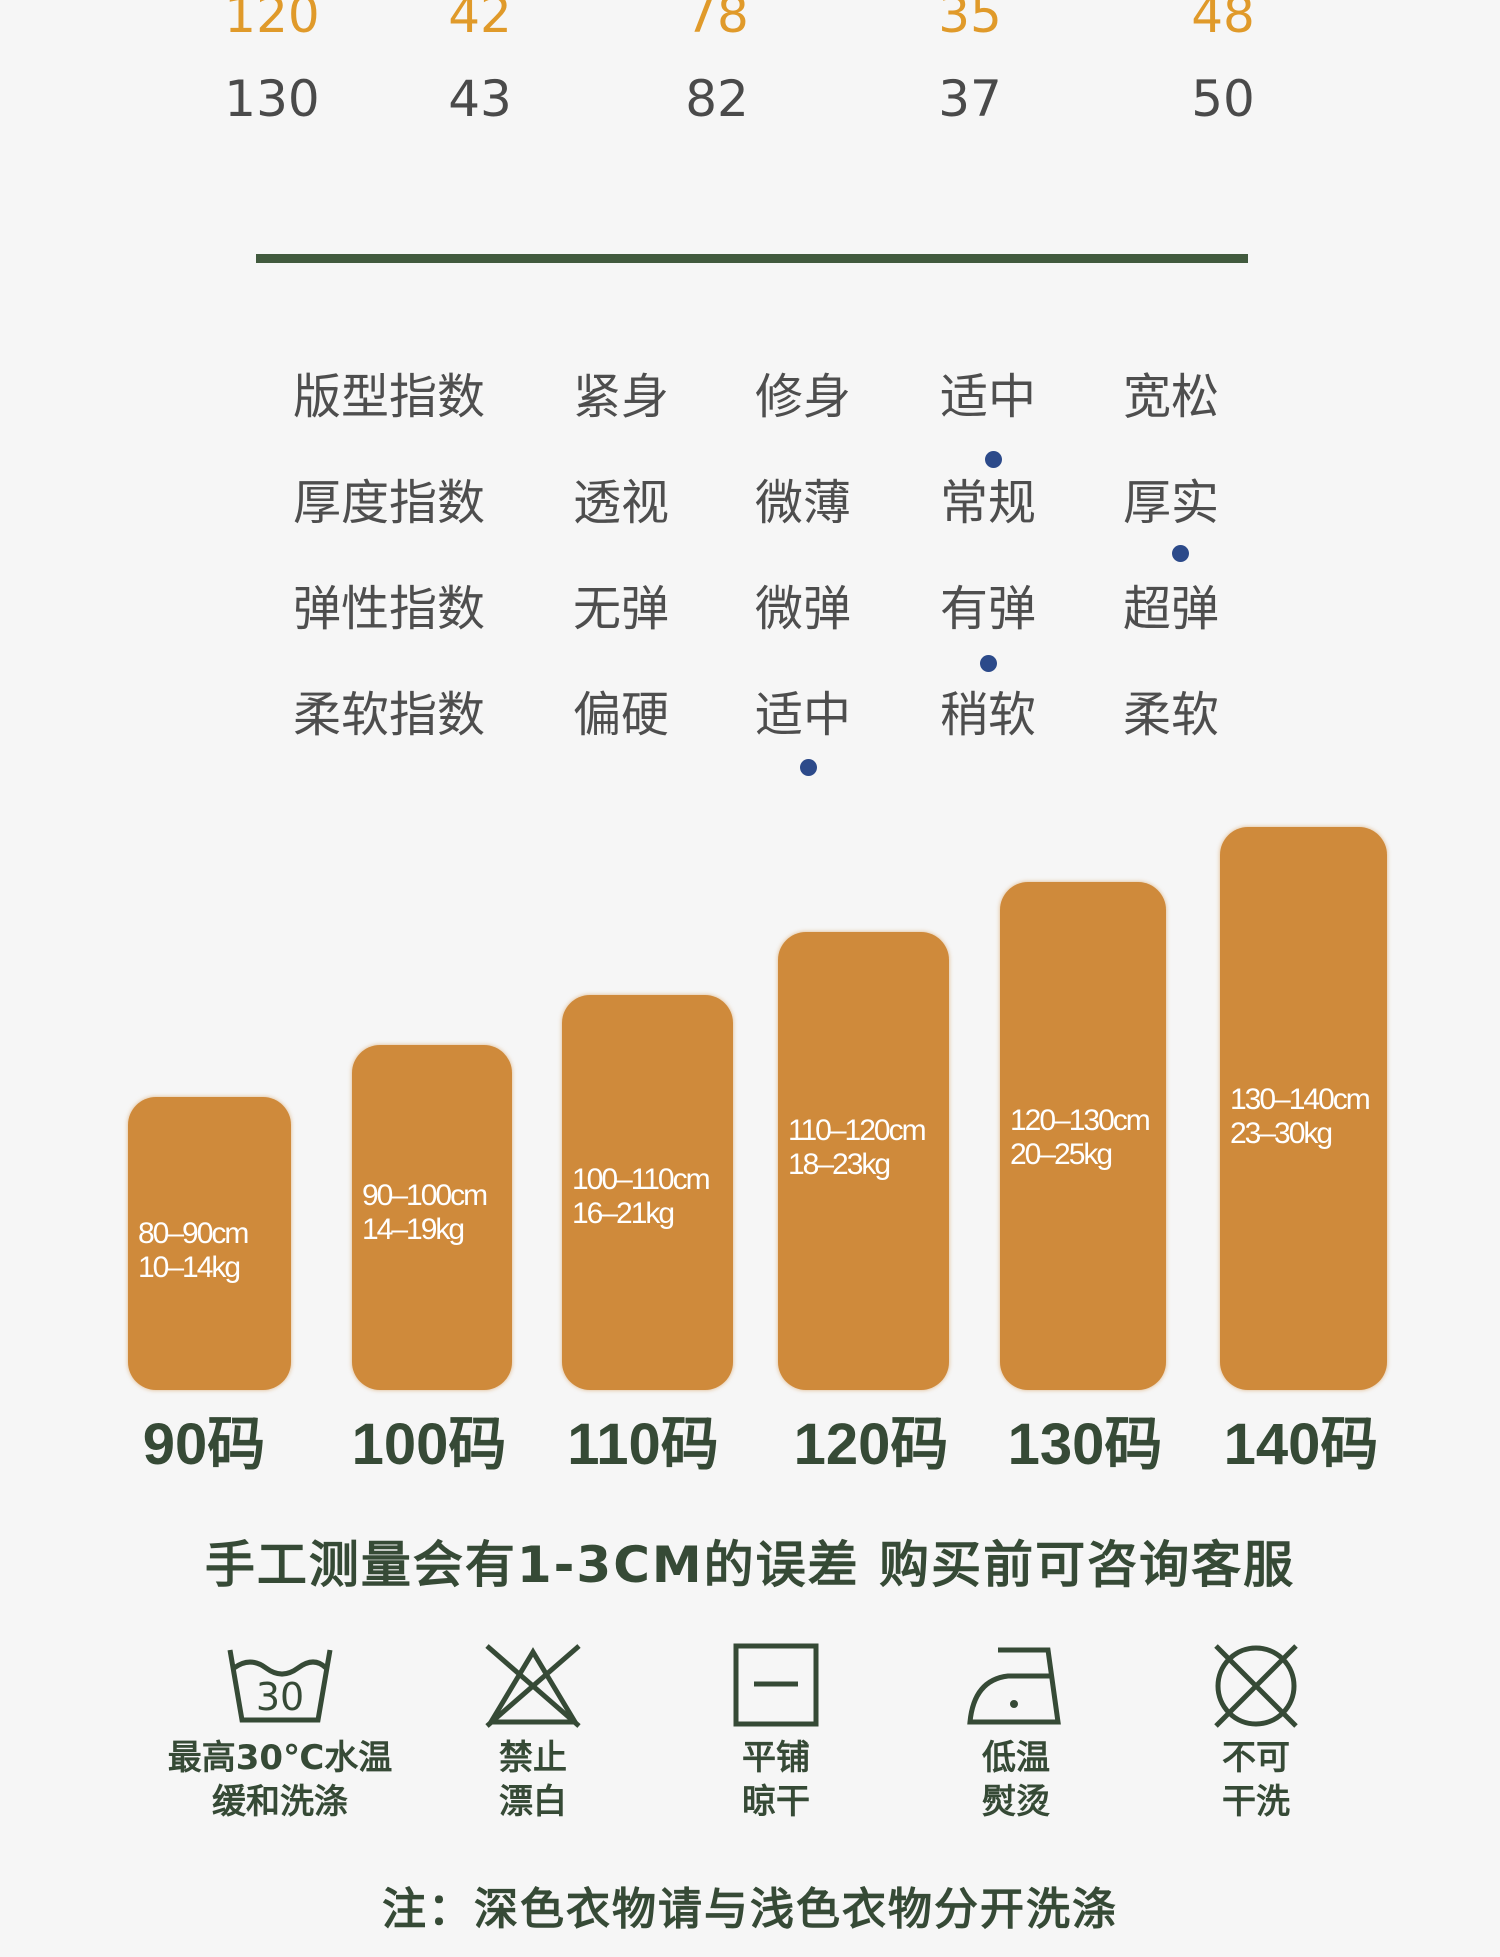 The image size is (1500, 1957). What do you see at coordinates (1016, 1802) in the screenshot?
I see `care-line: 熨烫` at bounding box center [1016, 1802].